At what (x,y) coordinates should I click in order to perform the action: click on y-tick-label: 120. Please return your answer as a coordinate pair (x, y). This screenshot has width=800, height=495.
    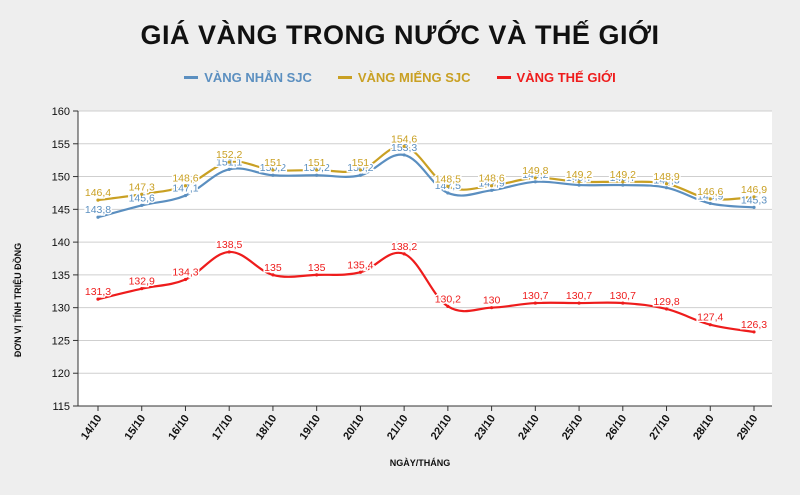
    Looking at the image, I should click on (61, 374).